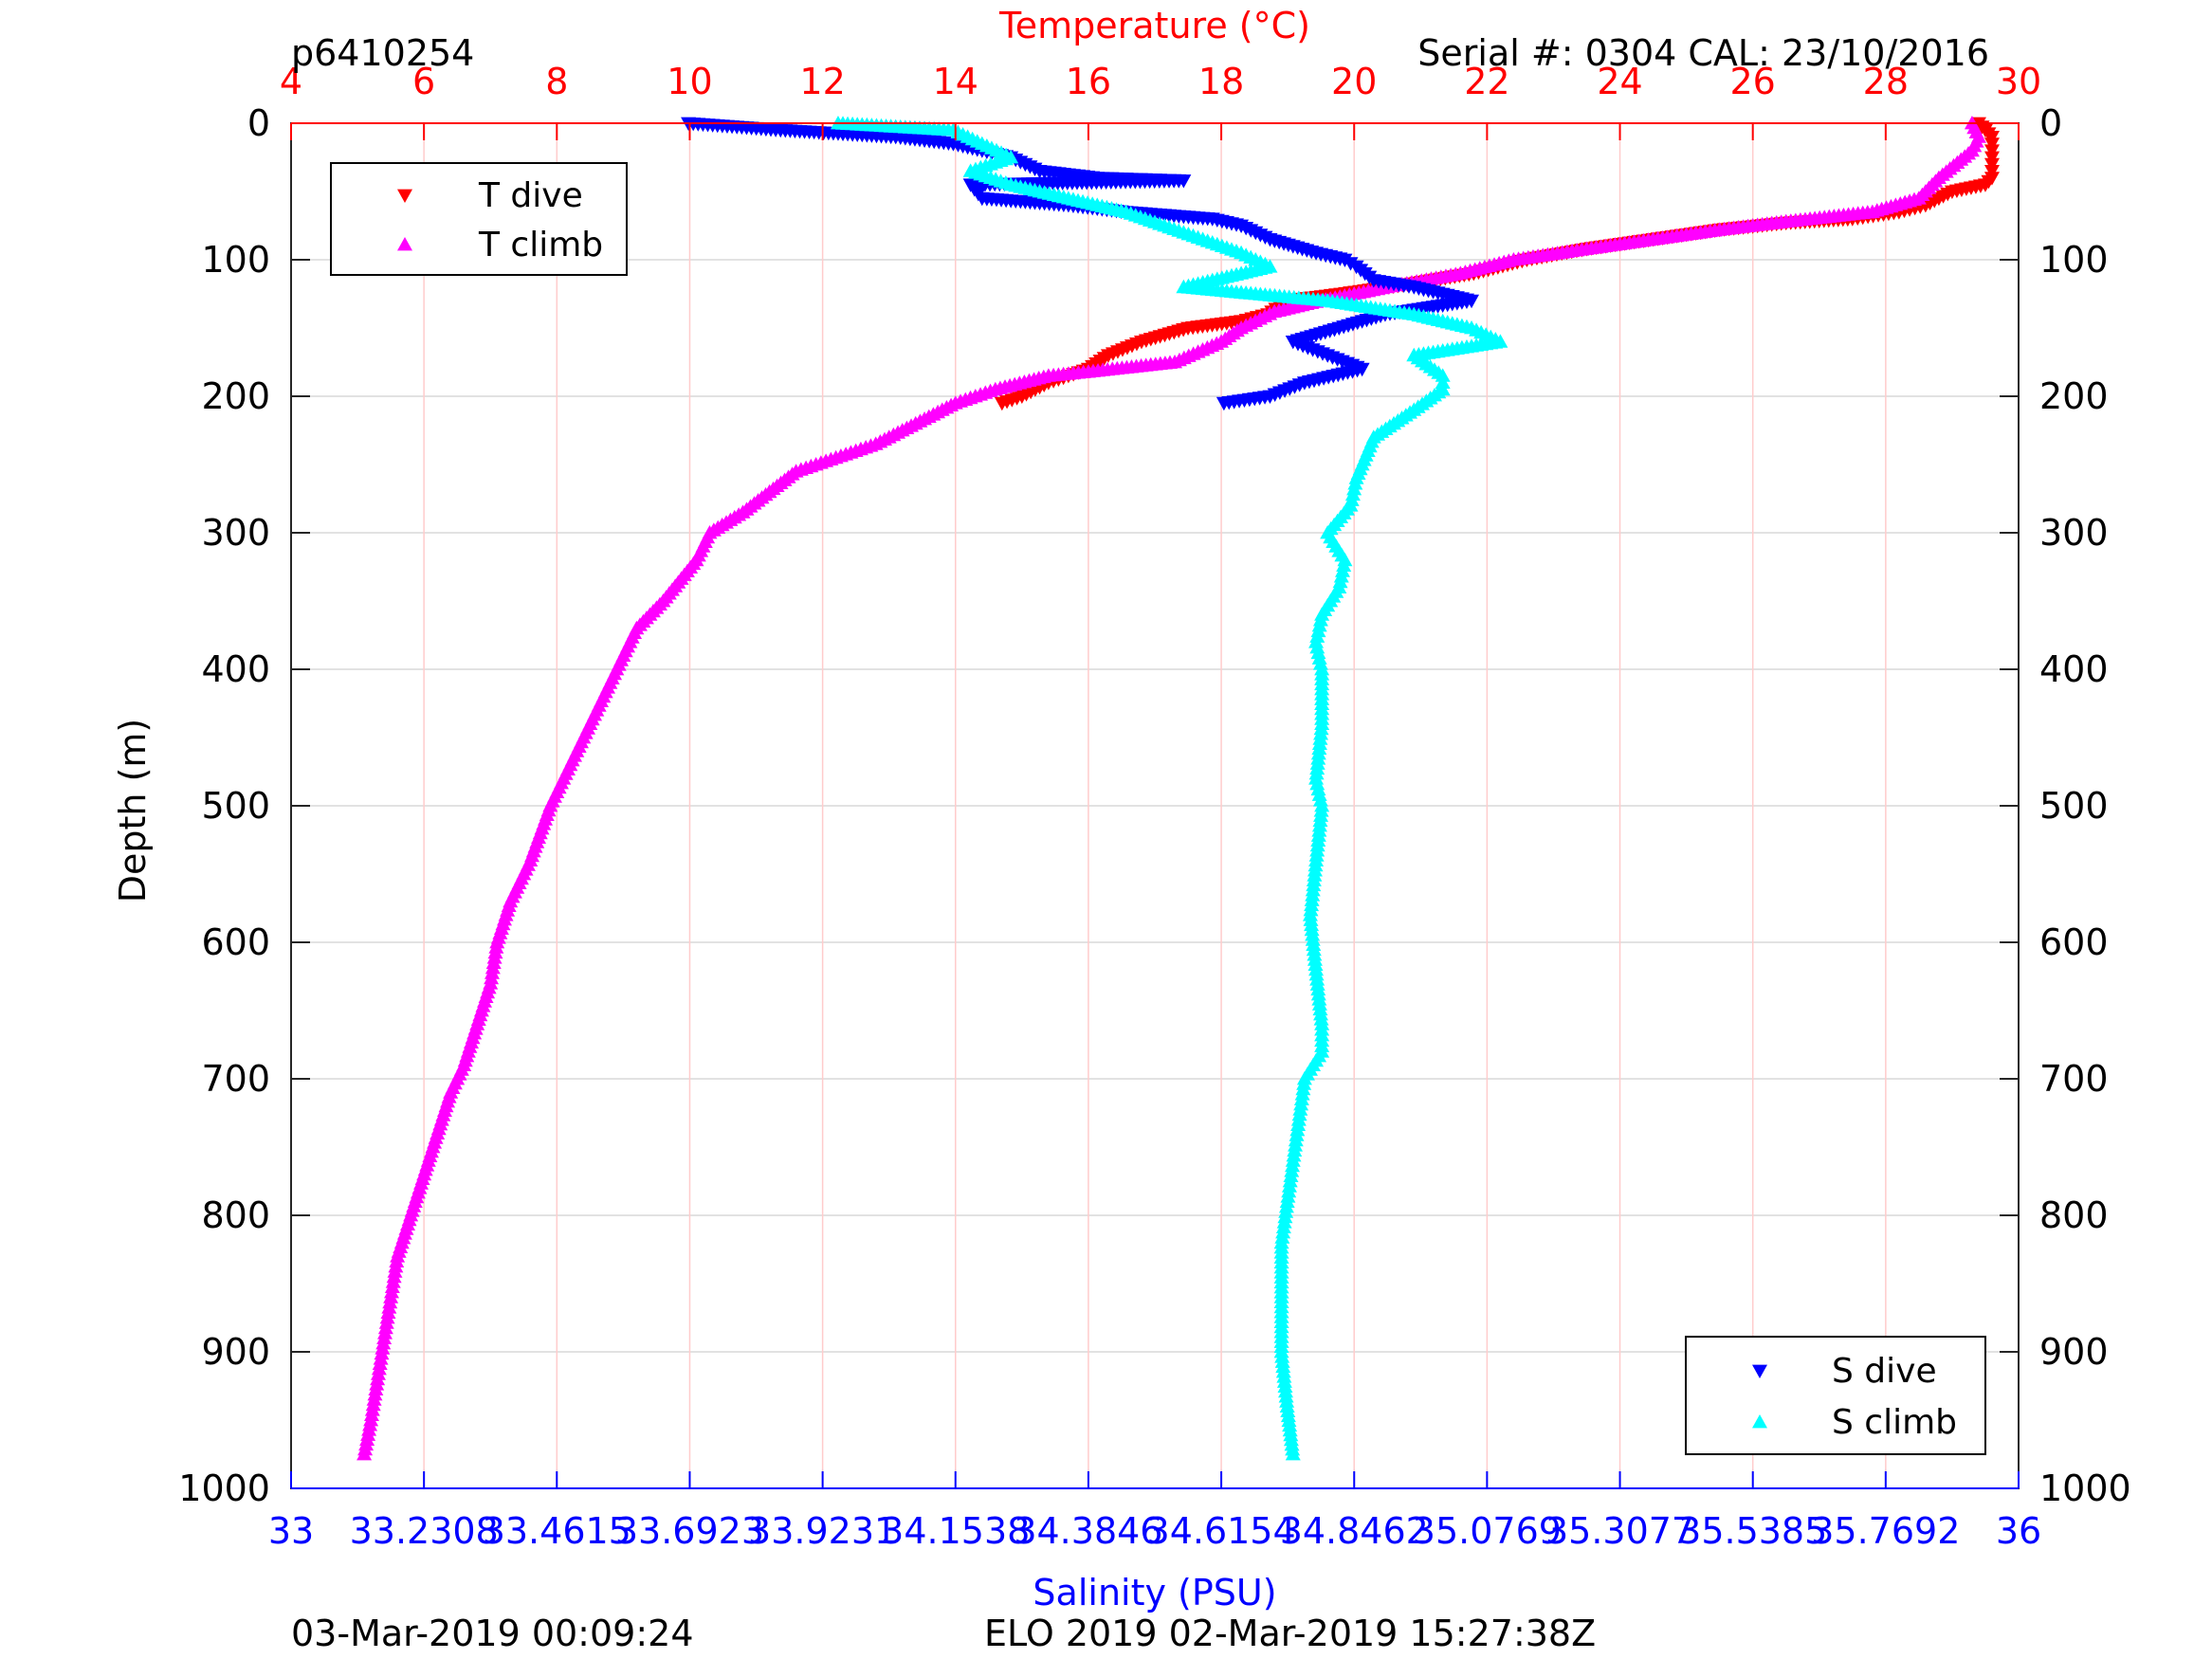 Image resolution: width=2212 pixels, height=1659 pixels. What do you see at coordinates (1486, 81) in the screenshot?
I see `temperature-tick-label: 22` at bounding box center [1486, 81].